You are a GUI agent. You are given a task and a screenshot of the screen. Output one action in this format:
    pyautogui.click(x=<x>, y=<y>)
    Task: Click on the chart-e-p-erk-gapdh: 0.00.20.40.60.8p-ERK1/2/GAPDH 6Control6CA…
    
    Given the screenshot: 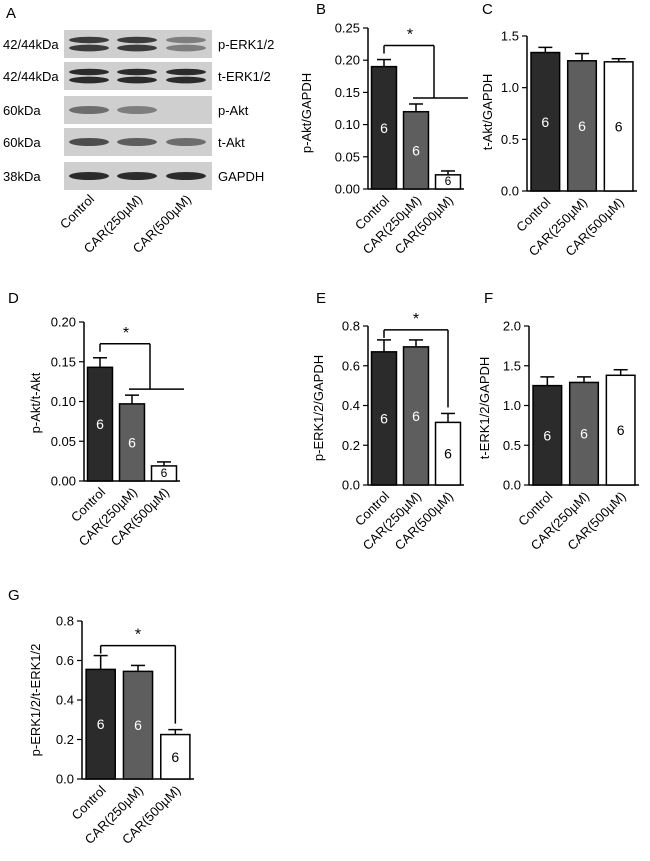 What is the action you would take?
    pyautogui.click(x=387, y=432)
    